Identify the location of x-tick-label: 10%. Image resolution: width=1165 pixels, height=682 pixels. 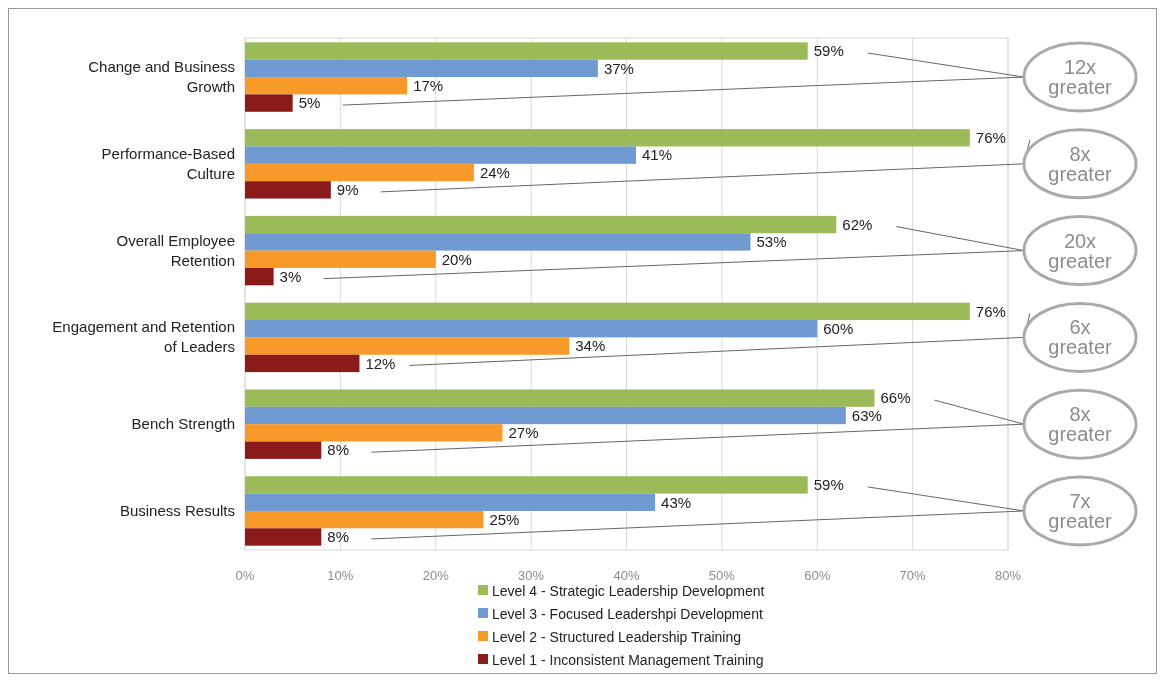
(340, 575).